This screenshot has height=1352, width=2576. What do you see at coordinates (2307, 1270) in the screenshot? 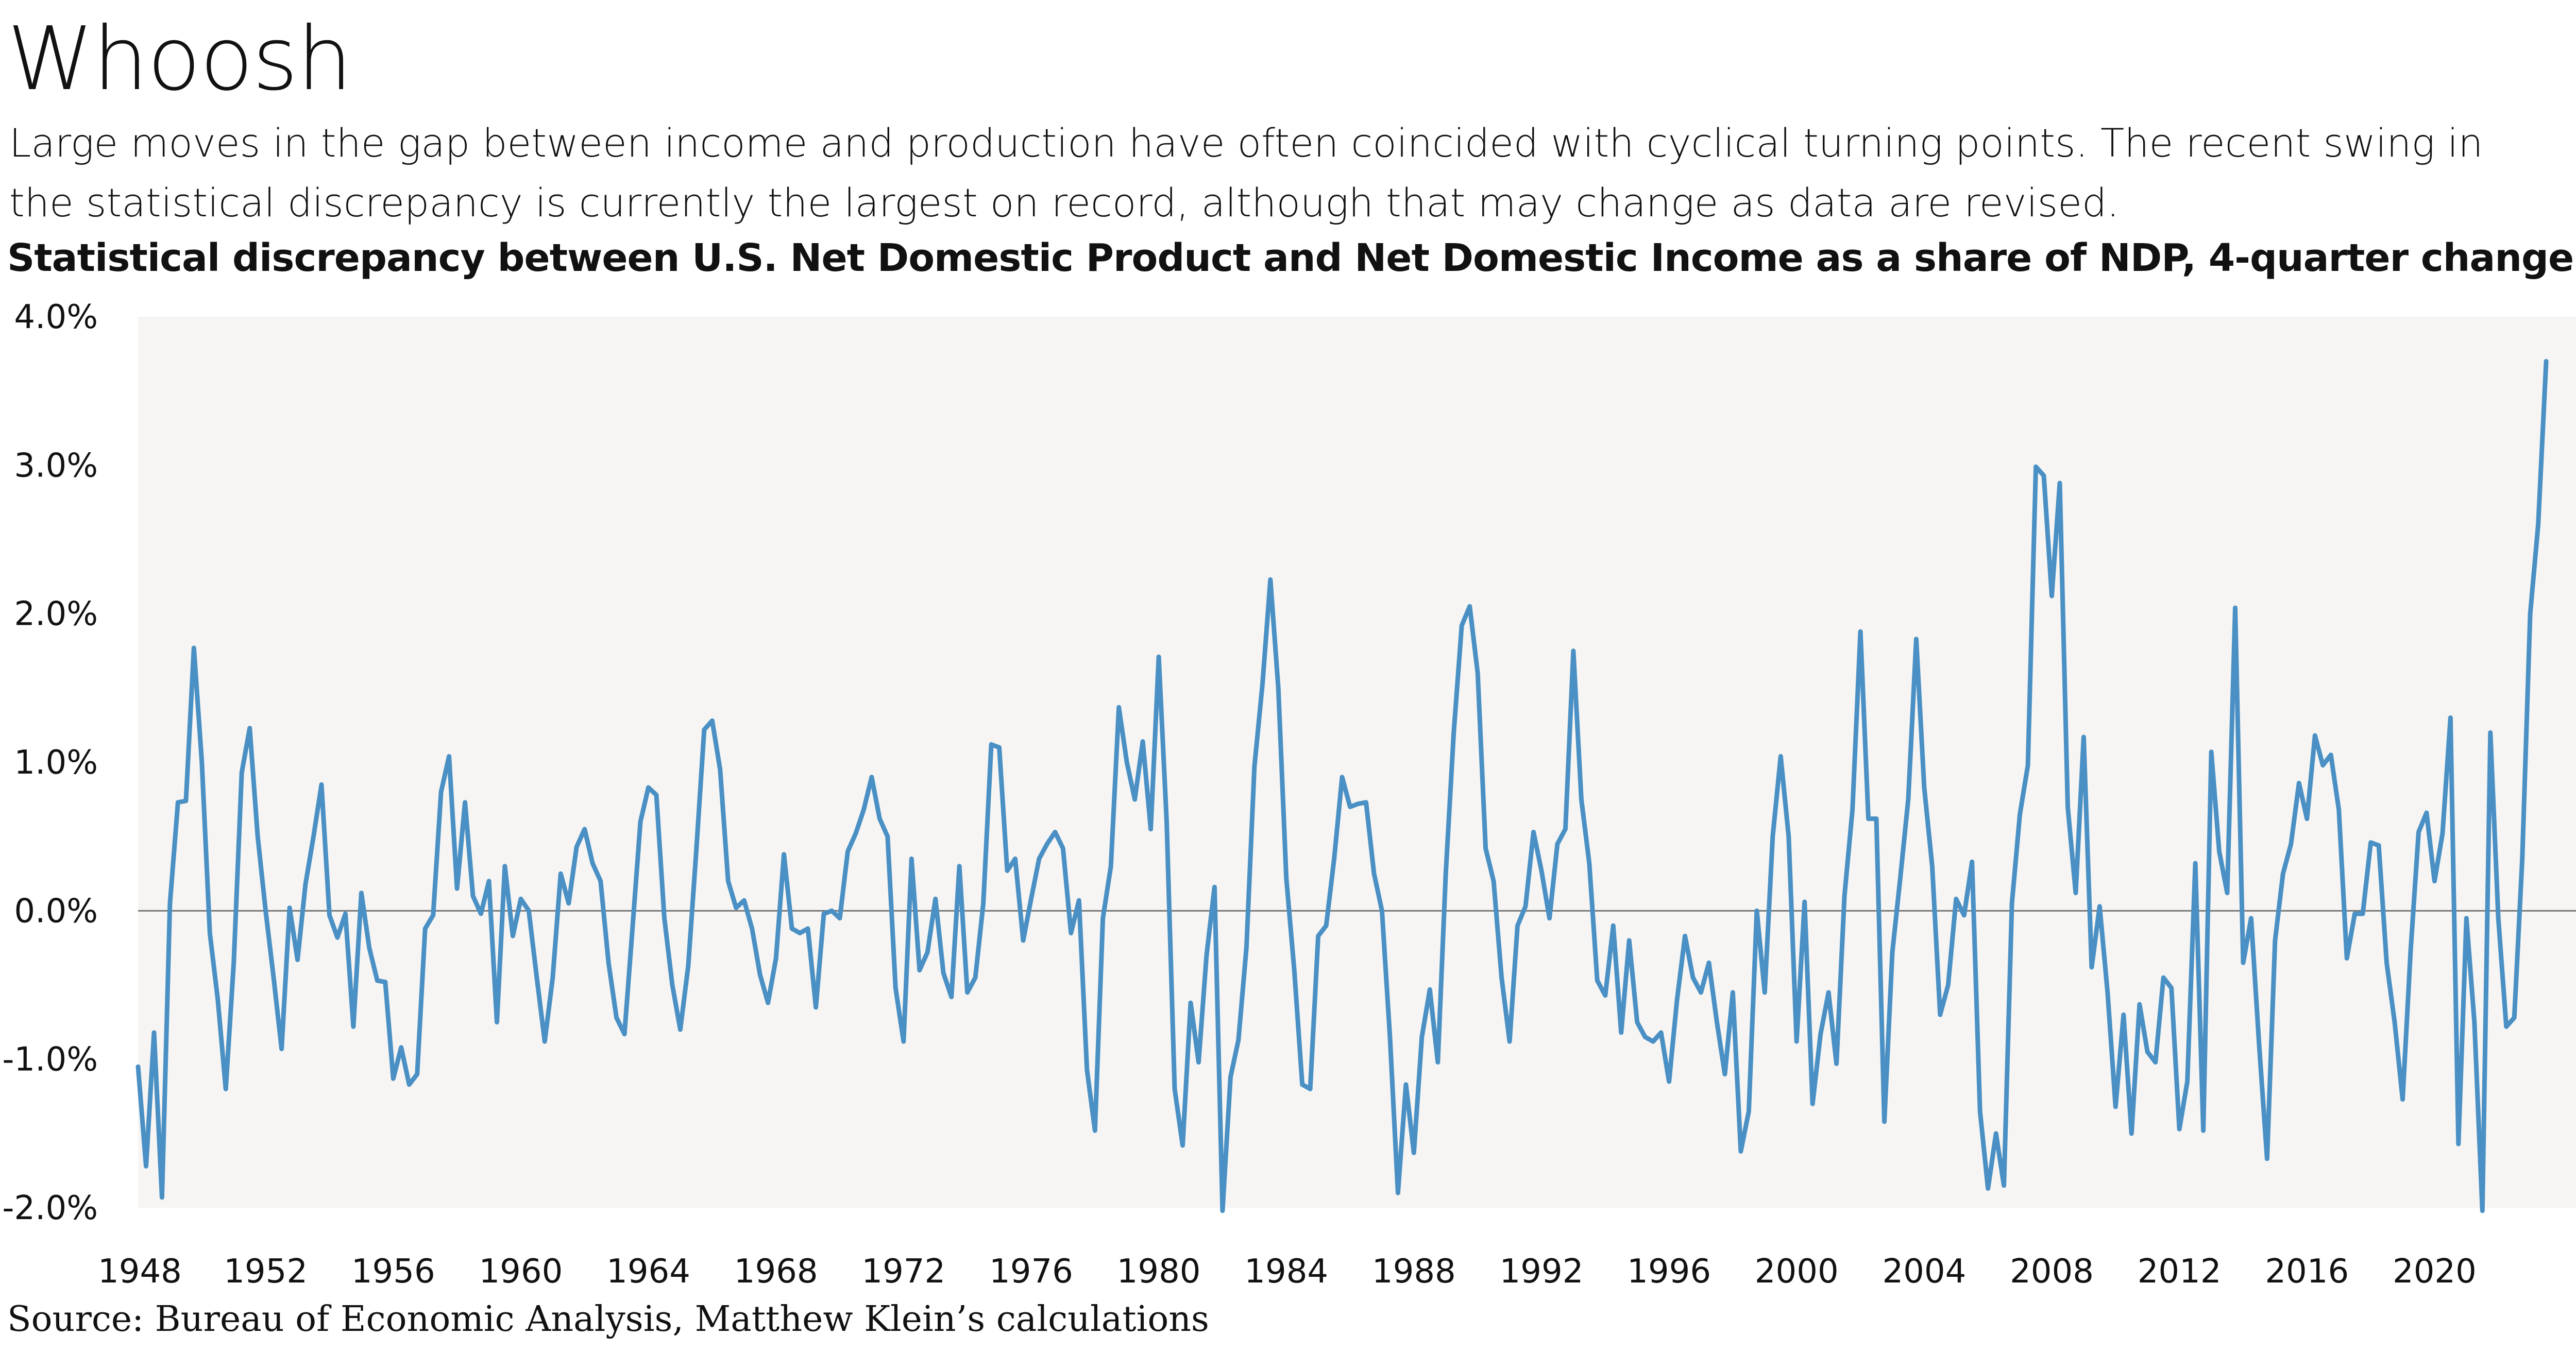
I see `x-tick-label: 2016` at bounding box center [2307, 1270].